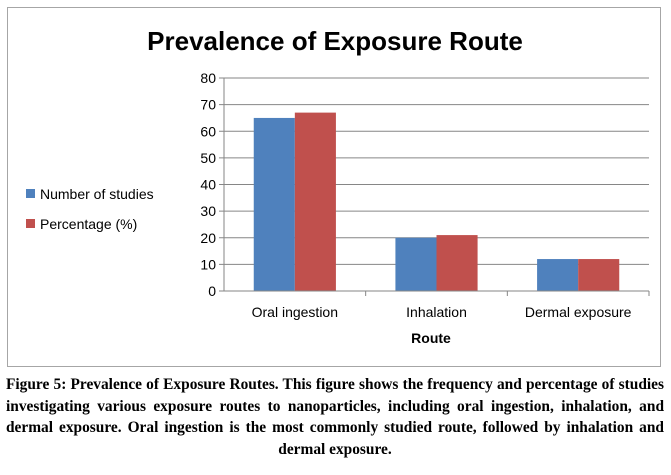 This screenshot has width=671, height=475. What do you see at coordinates (208, 78) in the screenshot?
I see `y-tick-label: 80` at bounding box center [208, 78].